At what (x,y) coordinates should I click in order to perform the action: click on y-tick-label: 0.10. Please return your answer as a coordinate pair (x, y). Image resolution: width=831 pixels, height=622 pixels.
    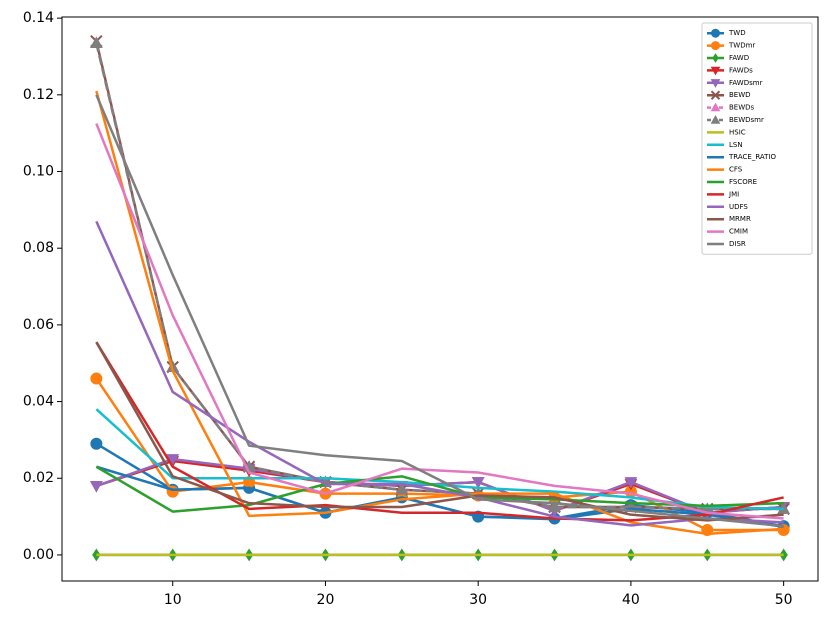
    Looking at the image, I should click on (38, 172).